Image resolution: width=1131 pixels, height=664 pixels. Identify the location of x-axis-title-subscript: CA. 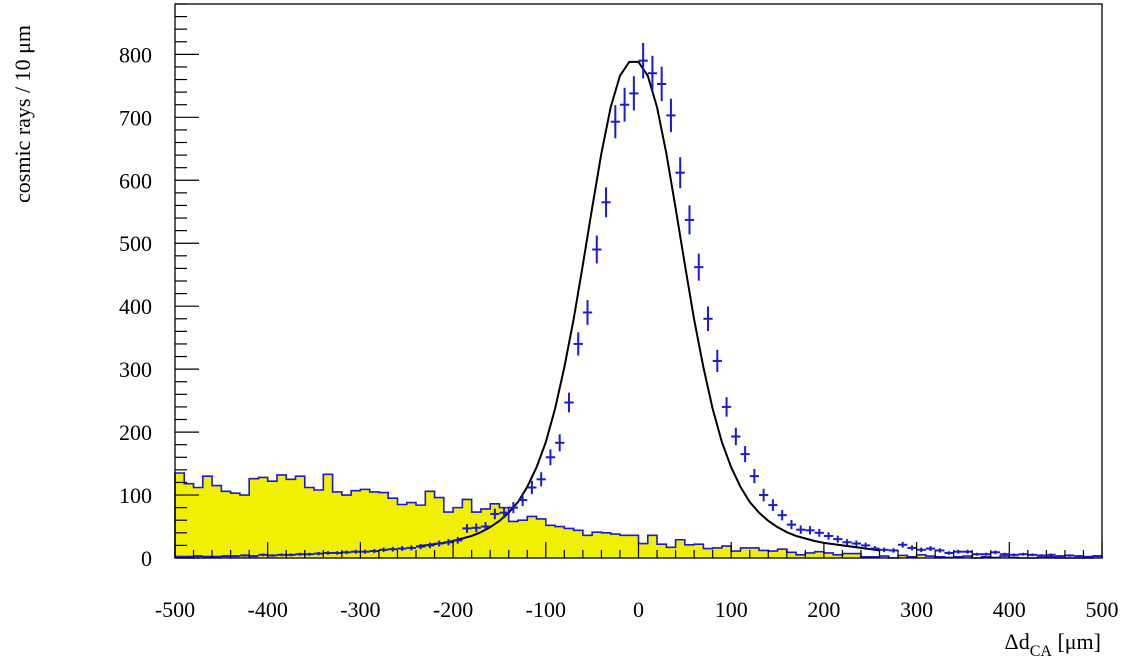
(1041, 651).